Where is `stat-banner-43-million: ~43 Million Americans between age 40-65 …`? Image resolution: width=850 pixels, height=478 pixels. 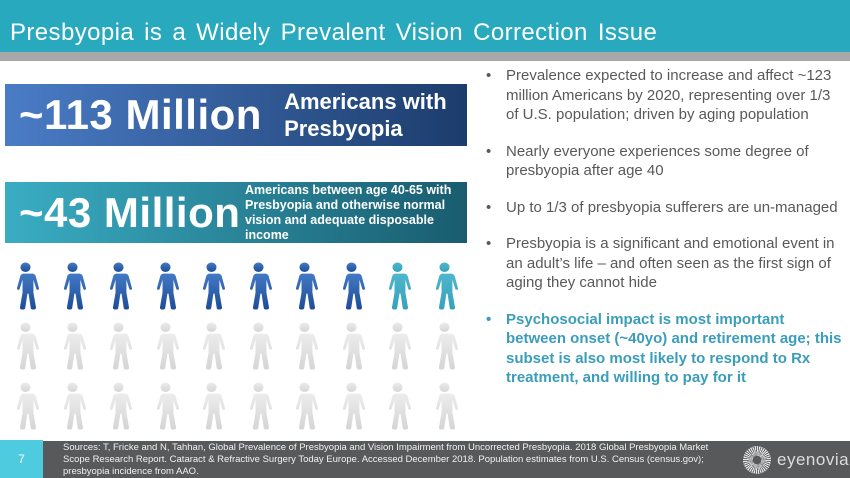
stat-banner-43-million: ~43 Million Americans between age 40-65 … is located at coordinates (236, 212).